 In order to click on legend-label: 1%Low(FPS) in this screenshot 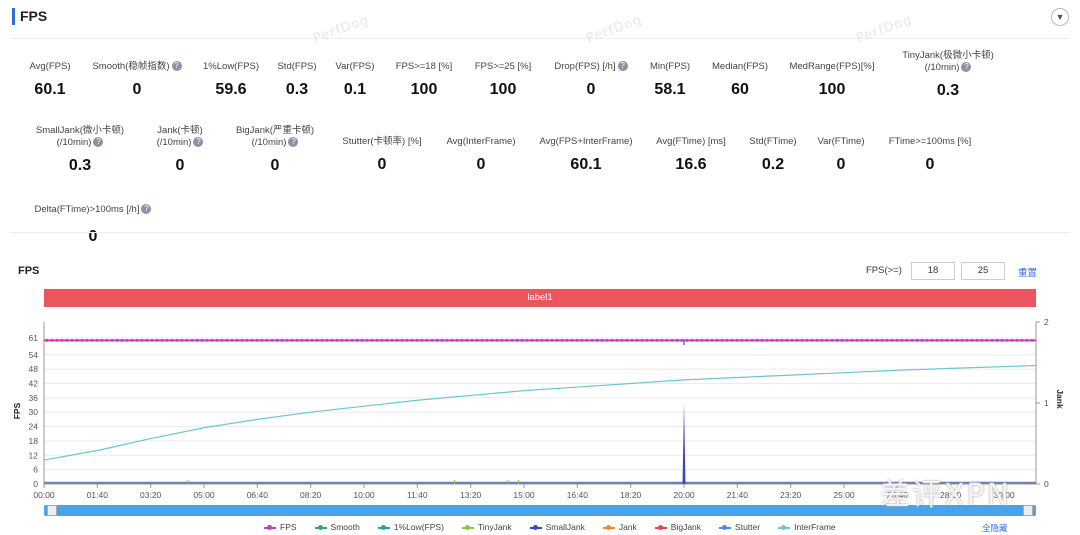, I will do `click(418, 527)`.